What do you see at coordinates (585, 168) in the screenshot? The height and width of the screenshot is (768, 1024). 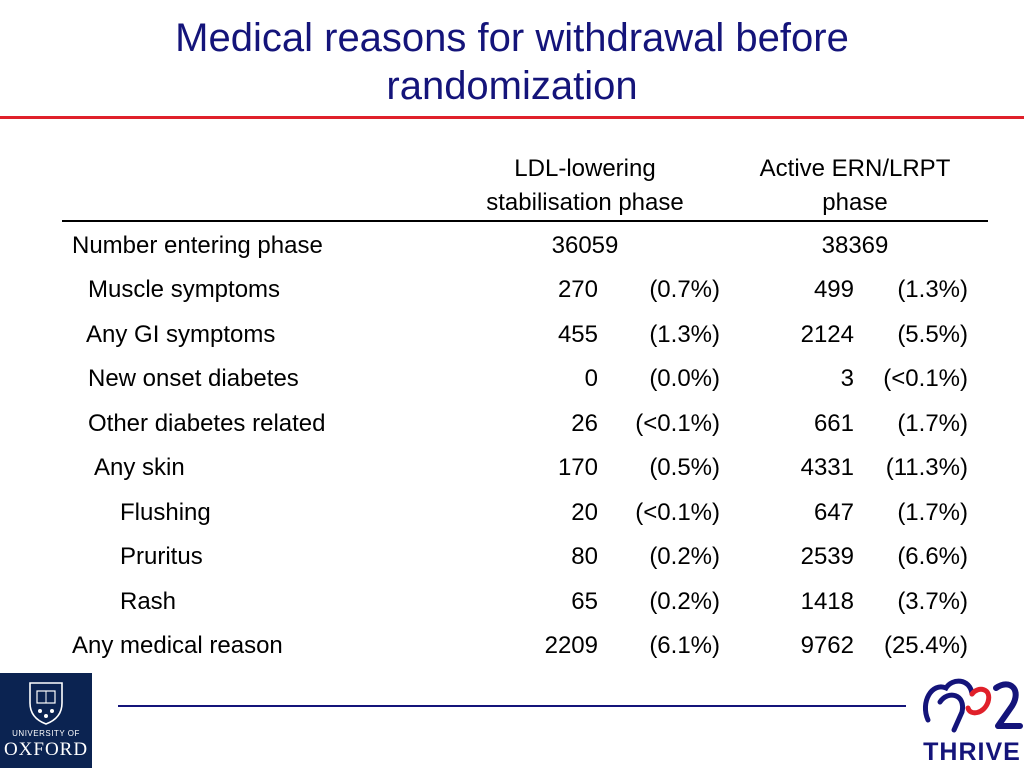 I see `column-header-line: LDL-lowering` at bounding box center [585, 168].